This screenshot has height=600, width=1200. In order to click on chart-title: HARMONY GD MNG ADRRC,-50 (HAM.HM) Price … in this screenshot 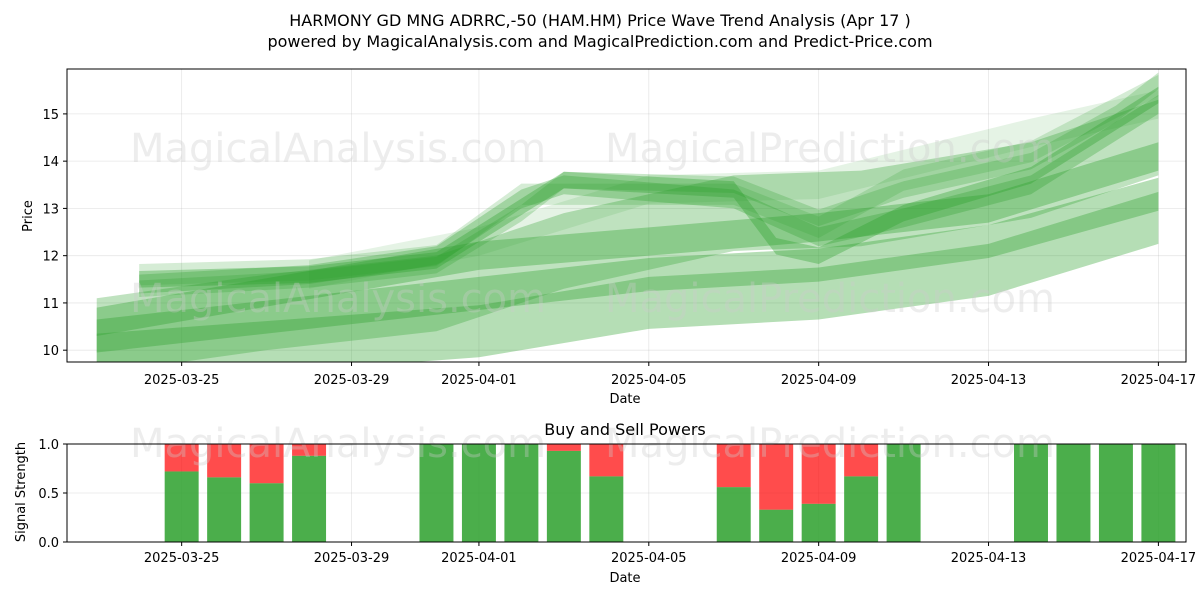, I will do `click(600, 20)`.